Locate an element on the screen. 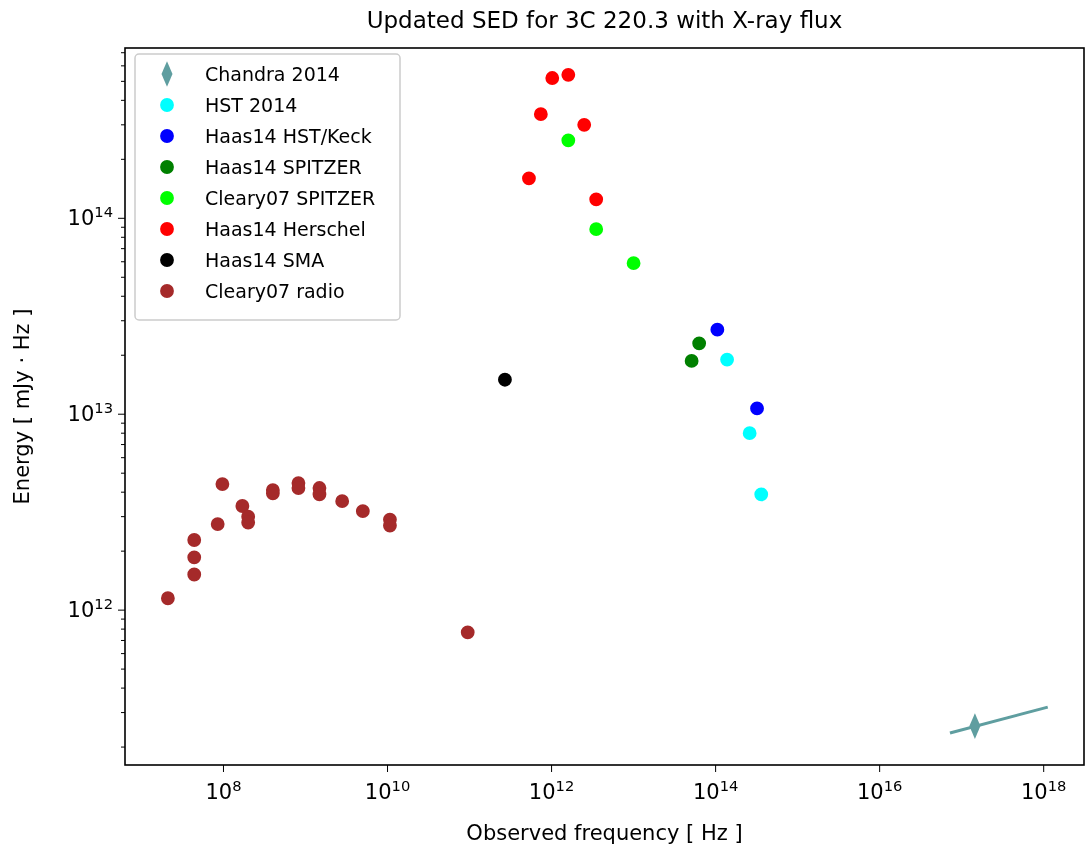 The image size is (1086, 852). legend-label: Haas14 SPITZER is located at coordinates (283, 167).